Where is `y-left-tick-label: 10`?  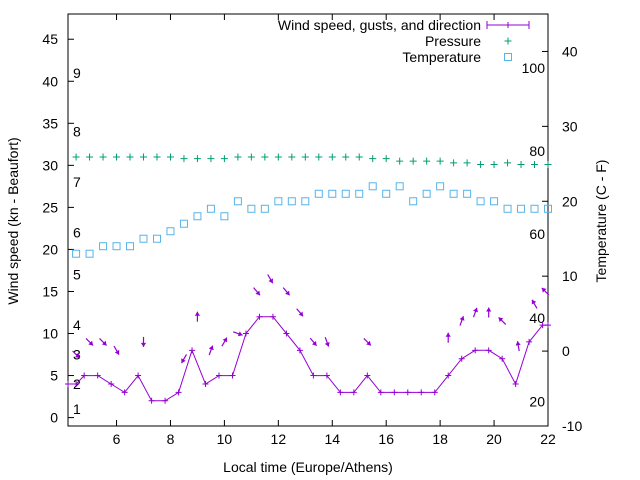 y-left-tick-label: 10 is located at coordinates (50, 334).